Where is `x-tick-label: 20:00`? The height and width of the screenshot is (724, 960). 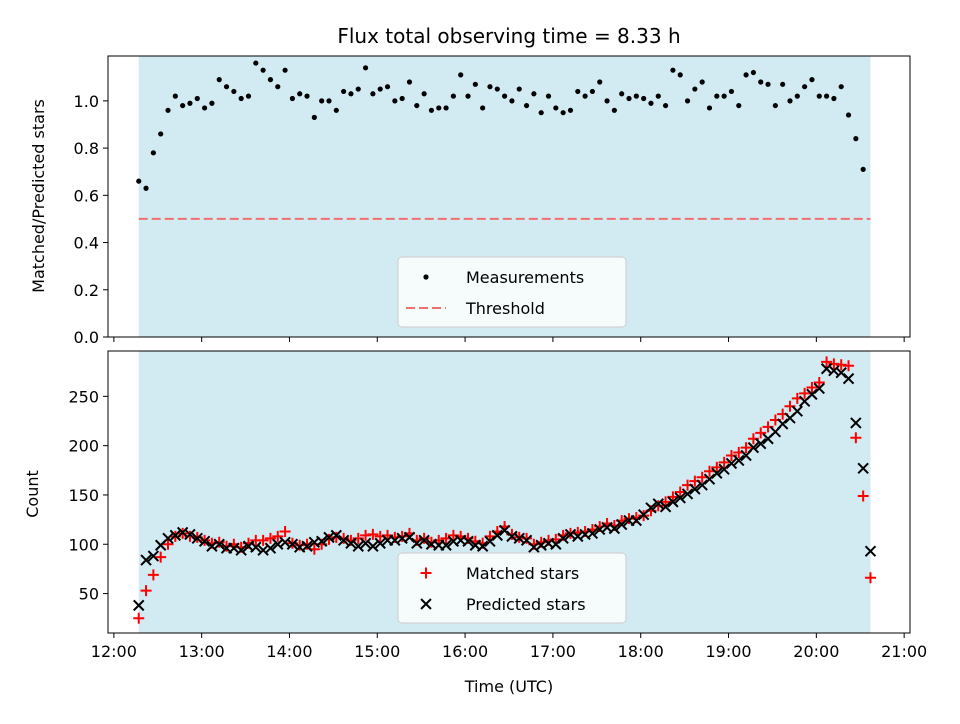 x-tick-label: 20:00 is located at coordinates (816, 651).